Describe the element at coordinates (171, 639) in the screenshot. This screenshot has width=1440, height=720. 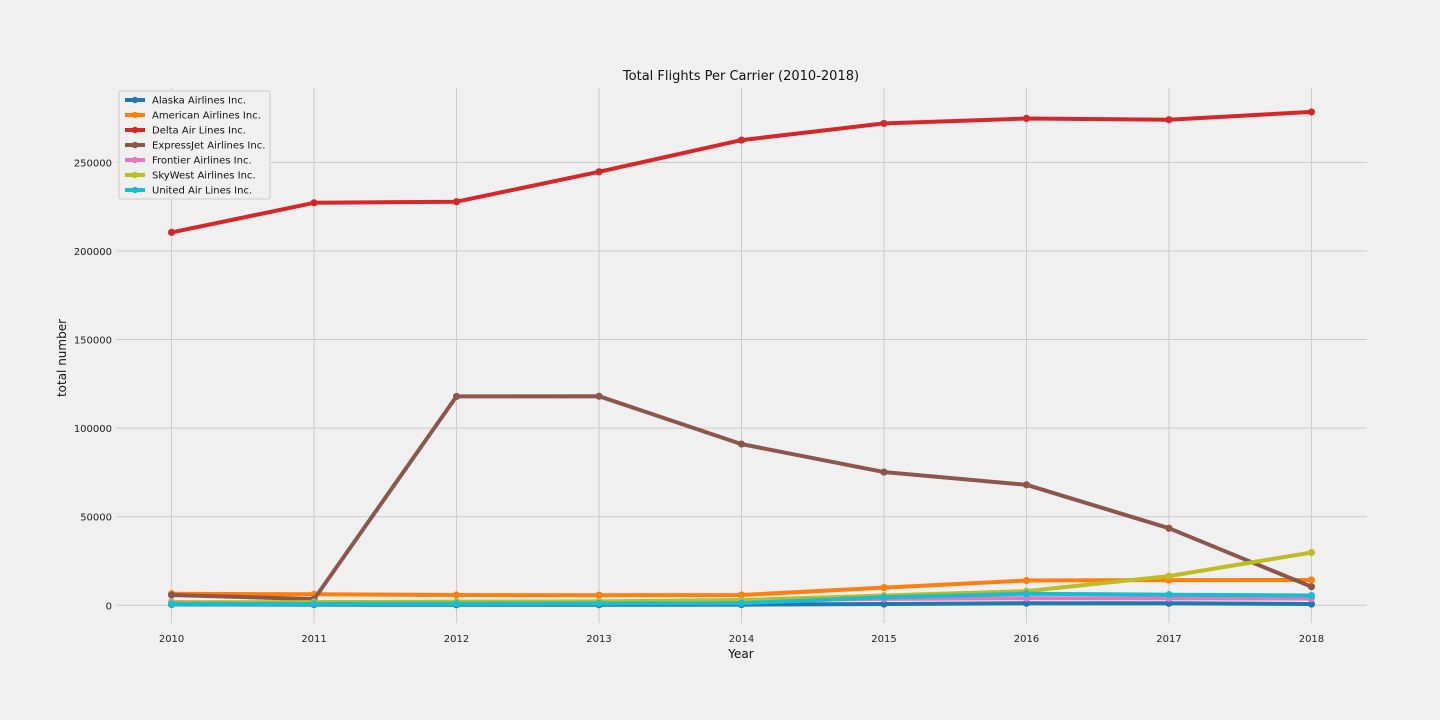
I see `x-tick-label: 2010` at that location.